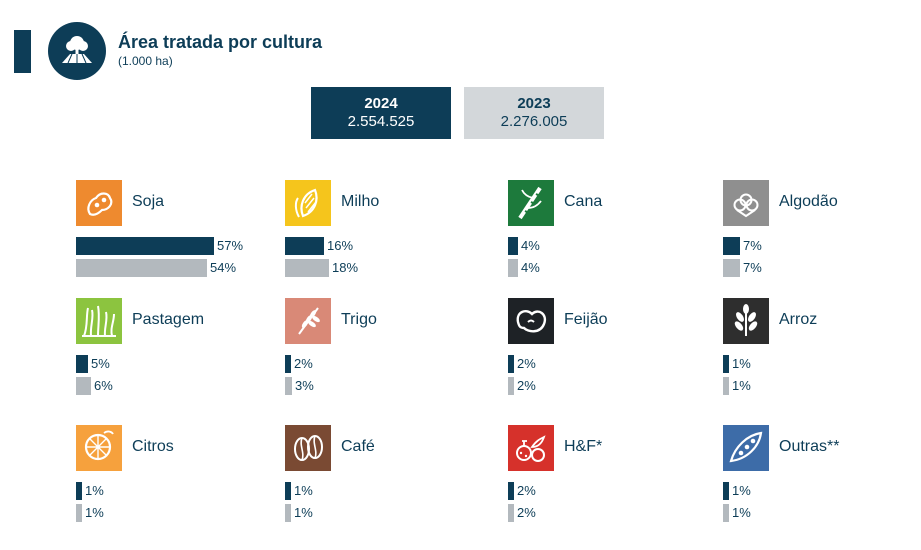  What do you see at coordinates (307, 268) in the screenshot?
I see `bar-2023-milho` at bounding box center [307, 268].